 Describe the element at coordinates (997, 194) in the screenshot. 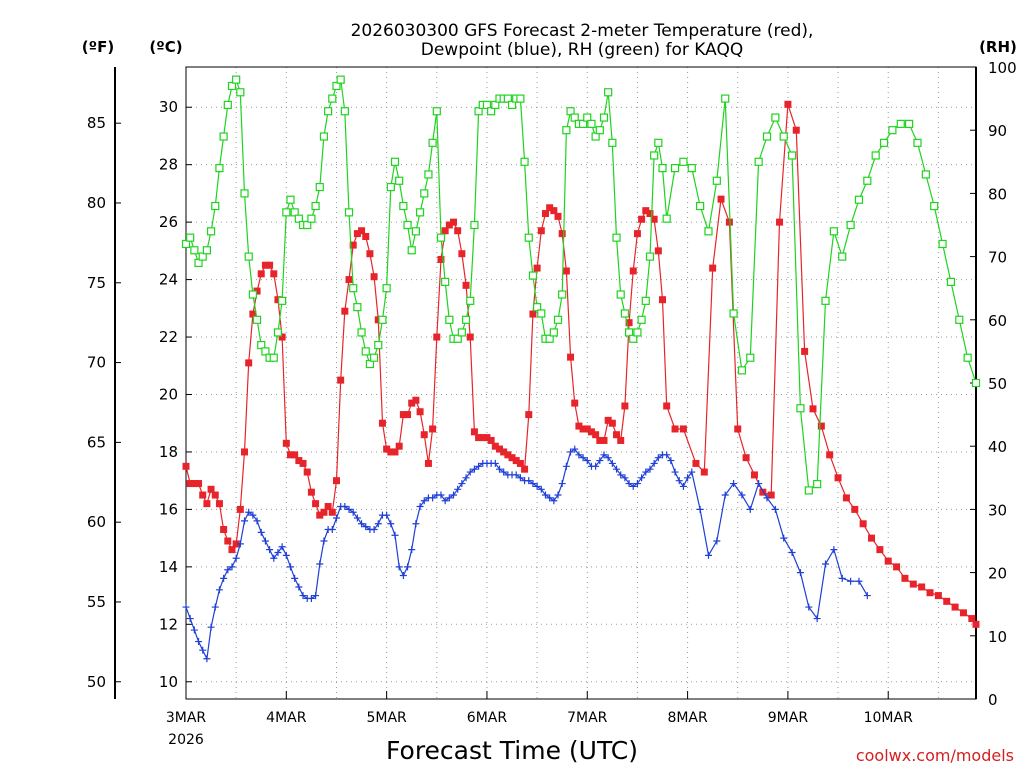

I see `rh-tick-label: 80` at that location.